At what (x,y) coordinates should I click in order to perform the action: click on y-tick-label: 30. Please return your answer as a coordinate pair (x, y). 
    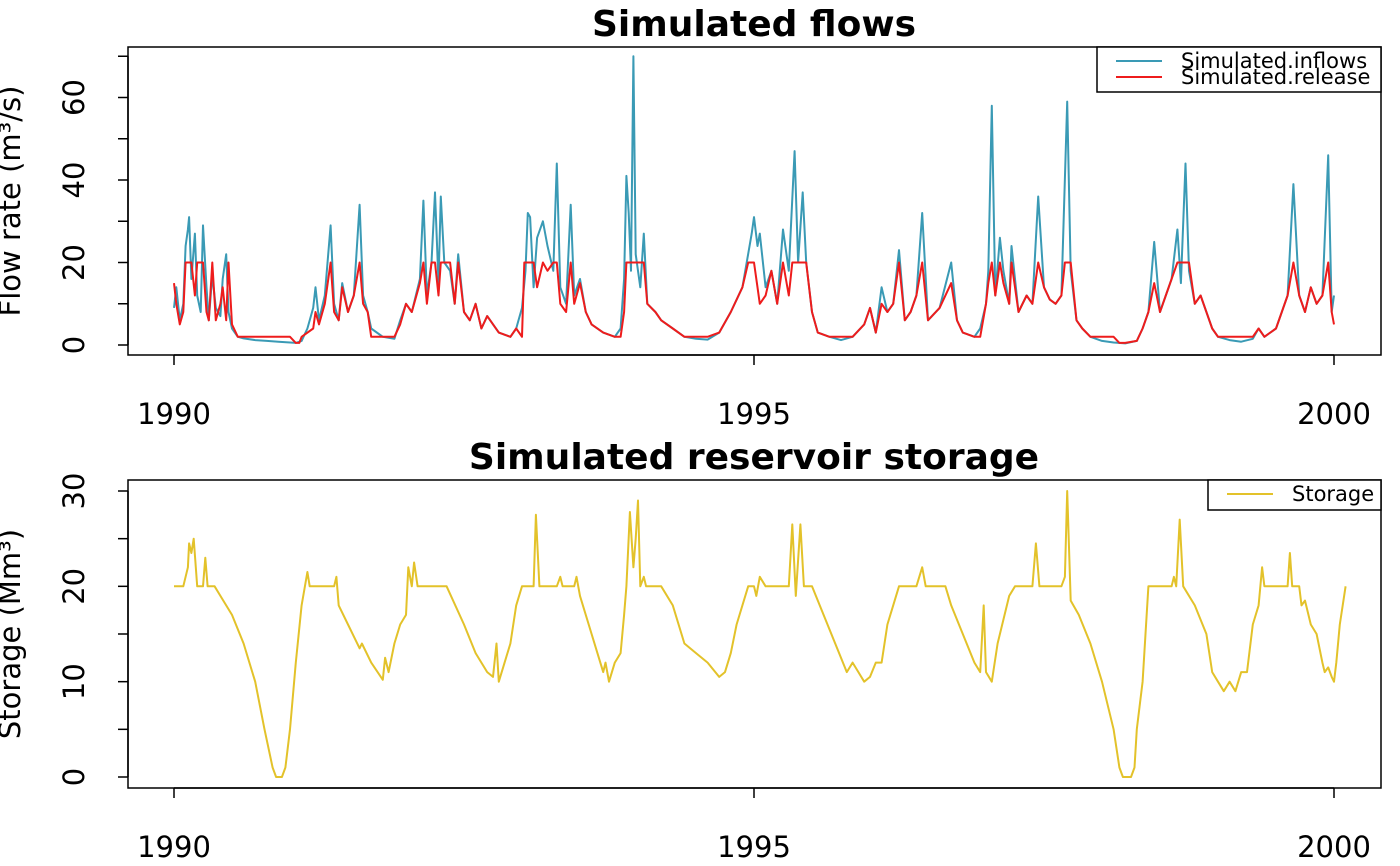
    Looking at the image, I should click on (74, 491).